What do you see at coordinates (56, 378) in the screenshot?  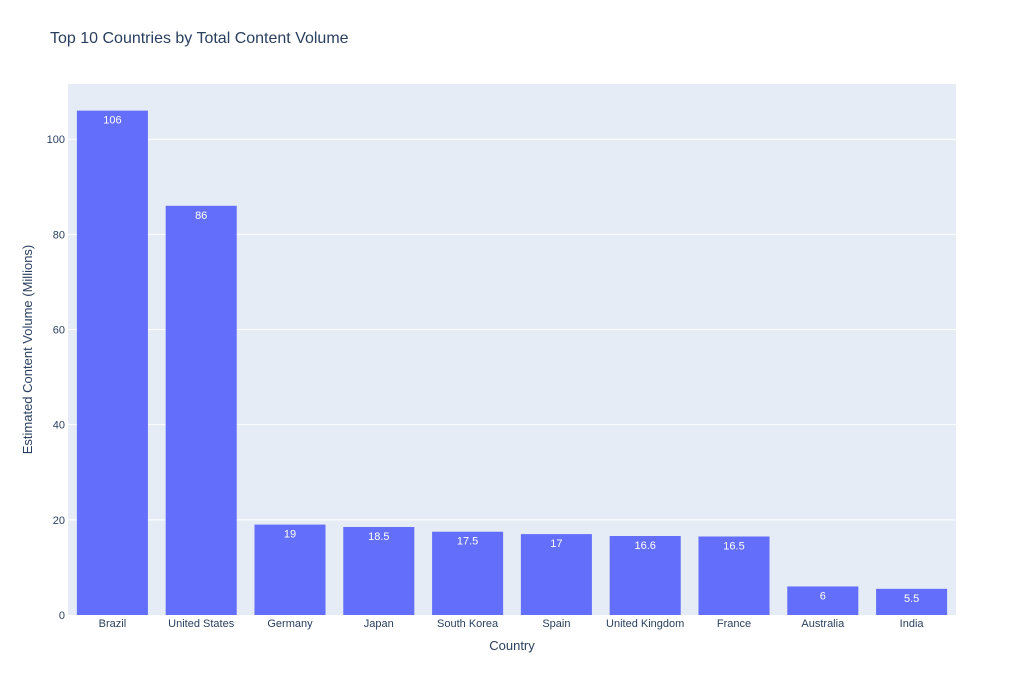 I see `y-axis-ticks: 0 20 40 60 80 100` at bounding box center [56, 378].